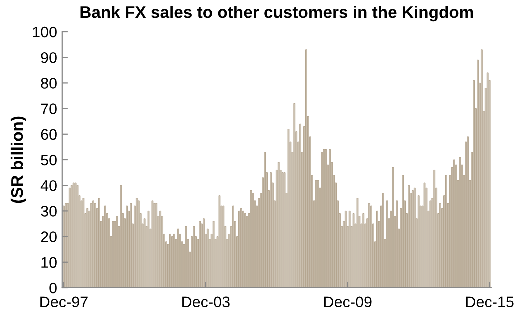 This screenshot has width=520, height=320. I want to click on y-tick-label: 80, so click(49, 83).